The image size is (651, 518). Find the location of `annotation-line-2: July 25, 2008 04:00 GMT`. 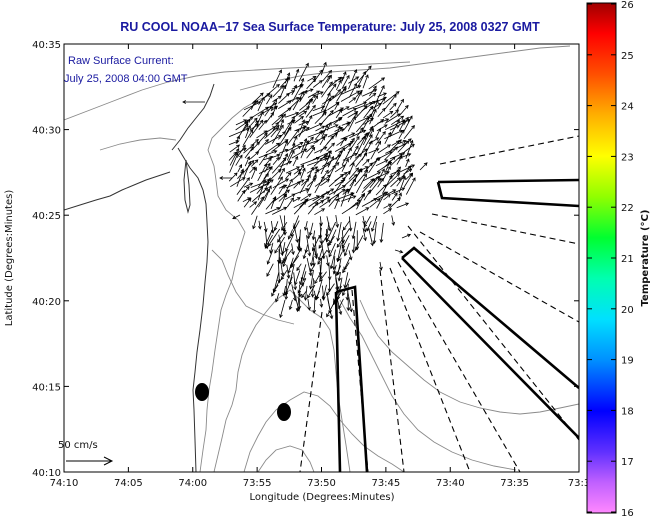

annotation-line-2: July 25, 2008 04:00 GMT is located at coordinates (126, 79).